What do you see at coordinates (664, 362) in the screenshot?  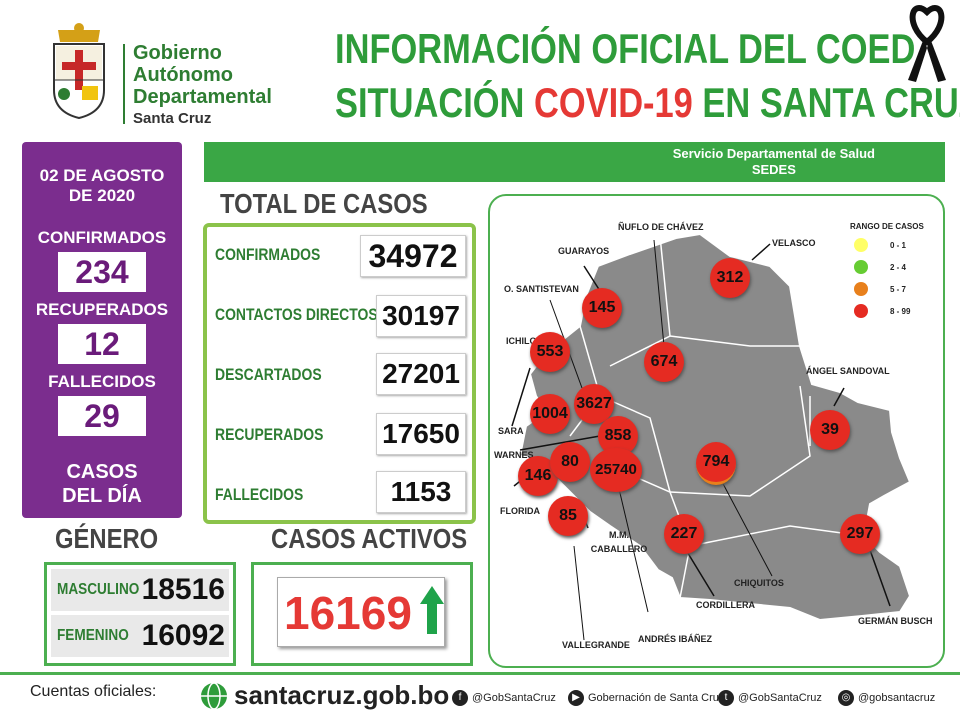 I see `bubble-nuflo: 674` at bounding box center [664, 362].